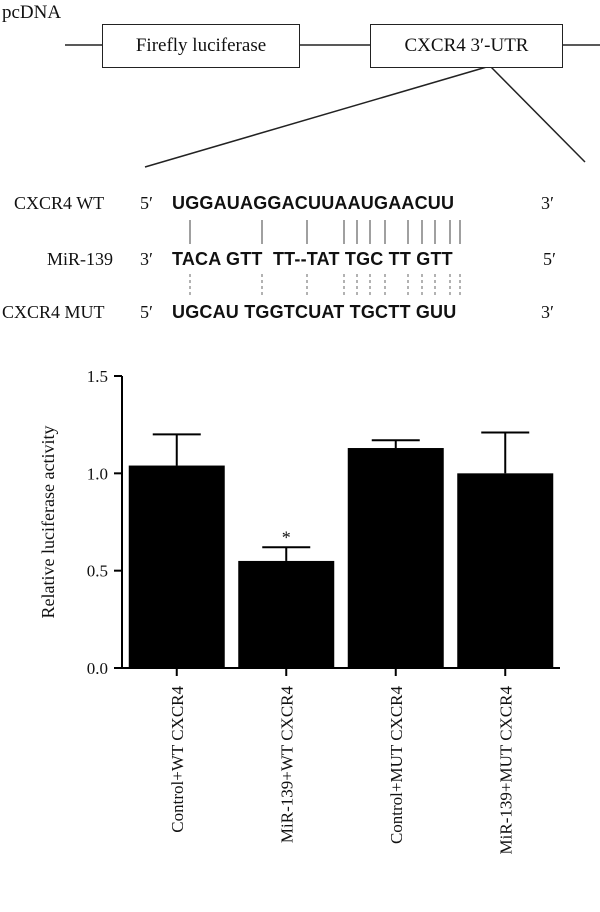  Describe the element at coordinates (286, 537) in the screenshot. I see `significance-marker: *` at that location.